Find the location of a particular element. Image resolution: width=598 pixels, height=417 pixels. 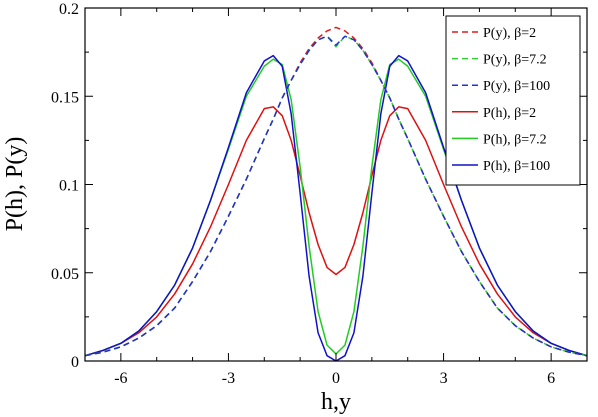

legend-label-5: P(h), β=7.2 is located at coordinates (515, 139).